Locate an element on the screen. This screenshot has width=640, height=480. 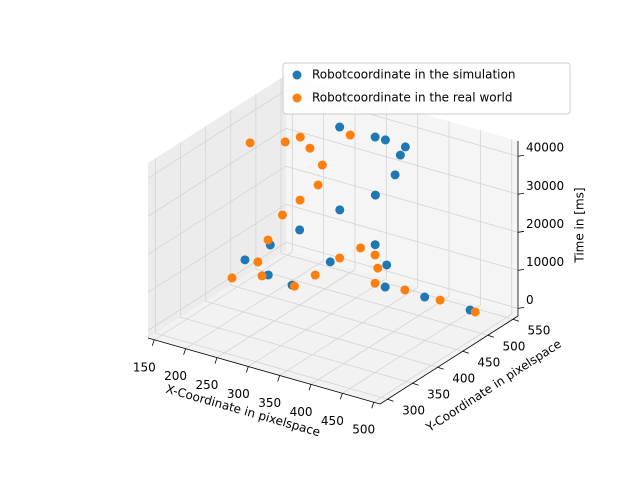
x-tick-label: 150 is located at coordinates (144, 367).